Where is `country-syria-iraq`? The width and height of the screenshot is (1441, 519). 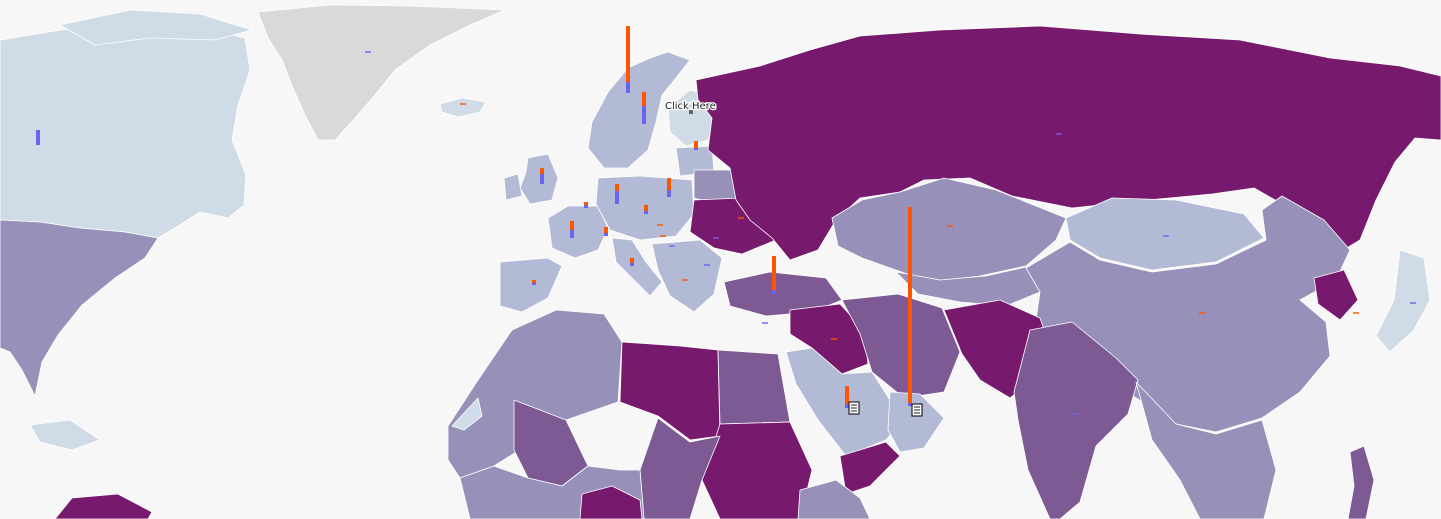
country-syria-iraq is located at coordinates (829, 339).